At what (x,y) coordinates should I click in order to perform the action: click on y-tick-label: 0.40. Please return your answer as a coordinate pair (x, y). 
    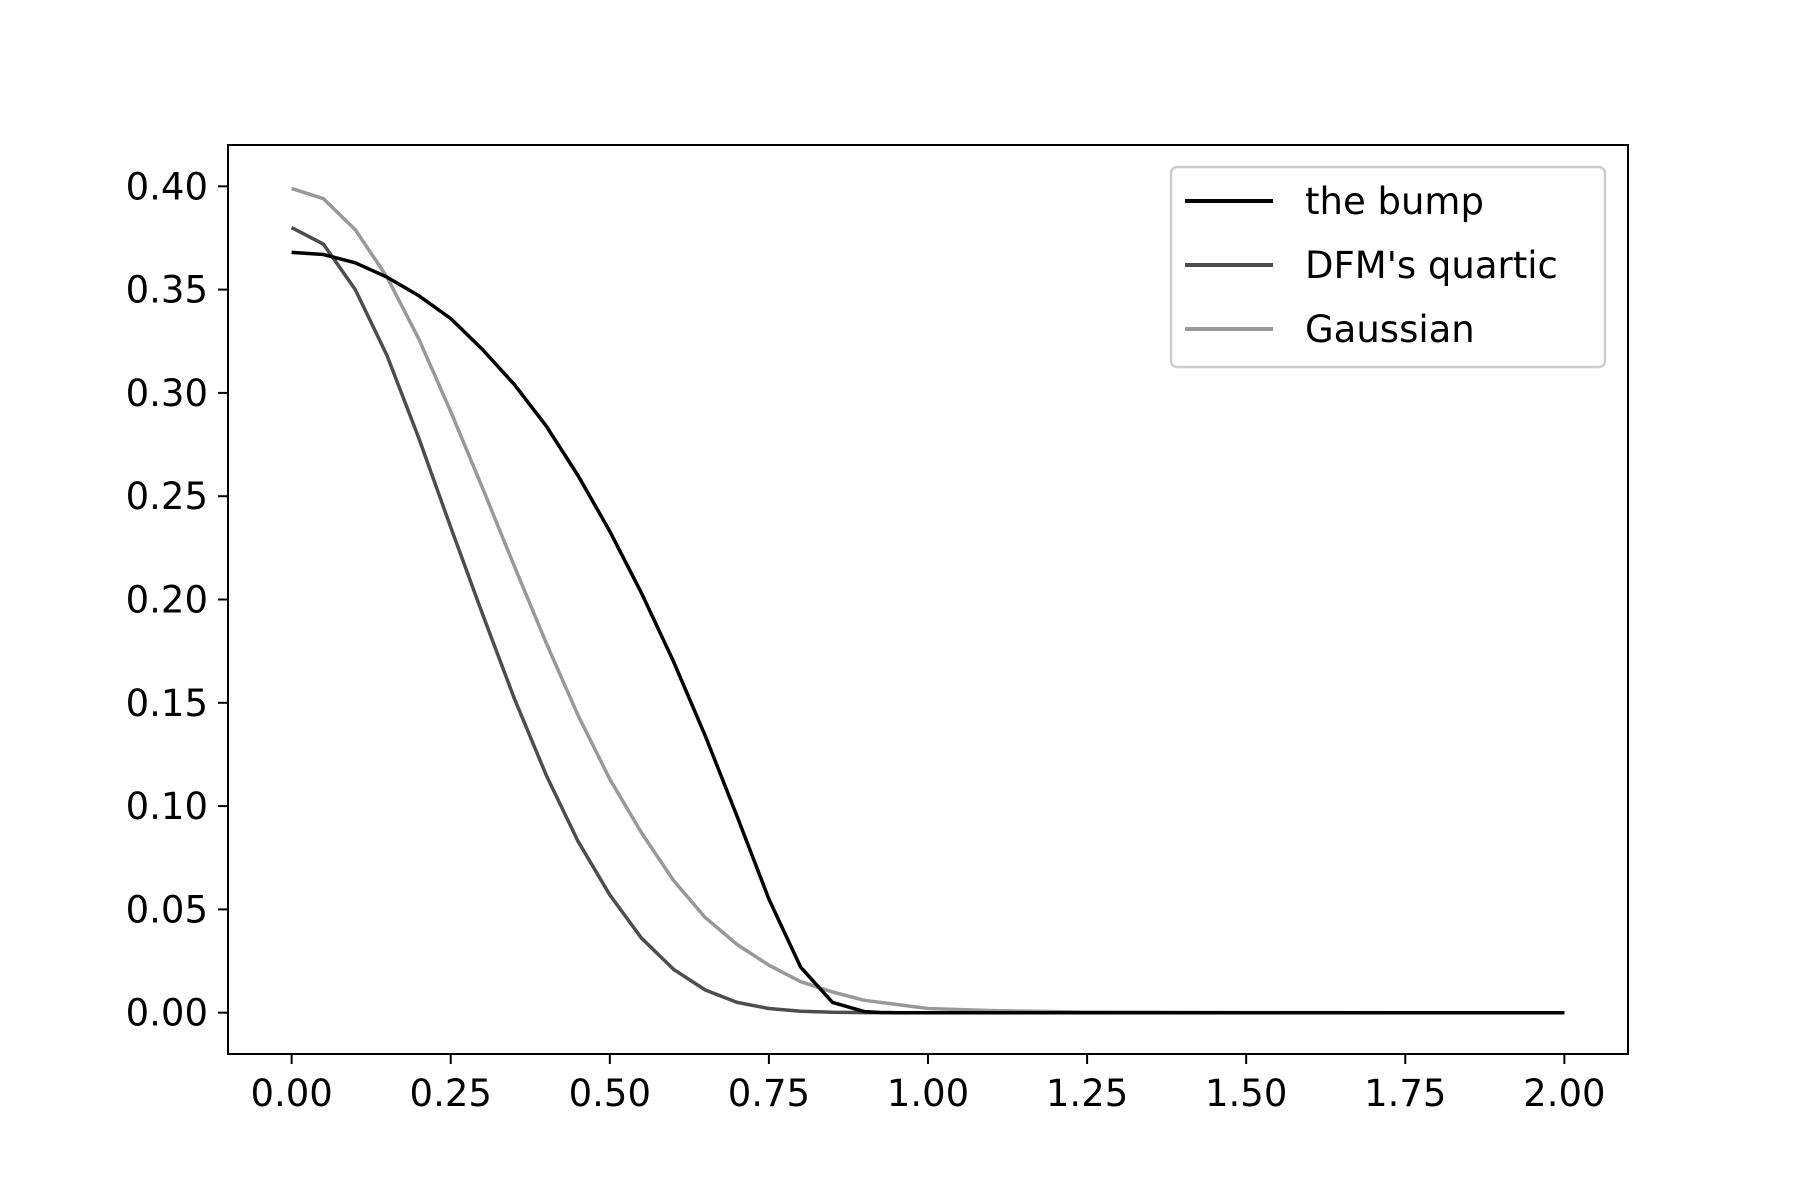
    Looking at the image, I should click on (167, 186).